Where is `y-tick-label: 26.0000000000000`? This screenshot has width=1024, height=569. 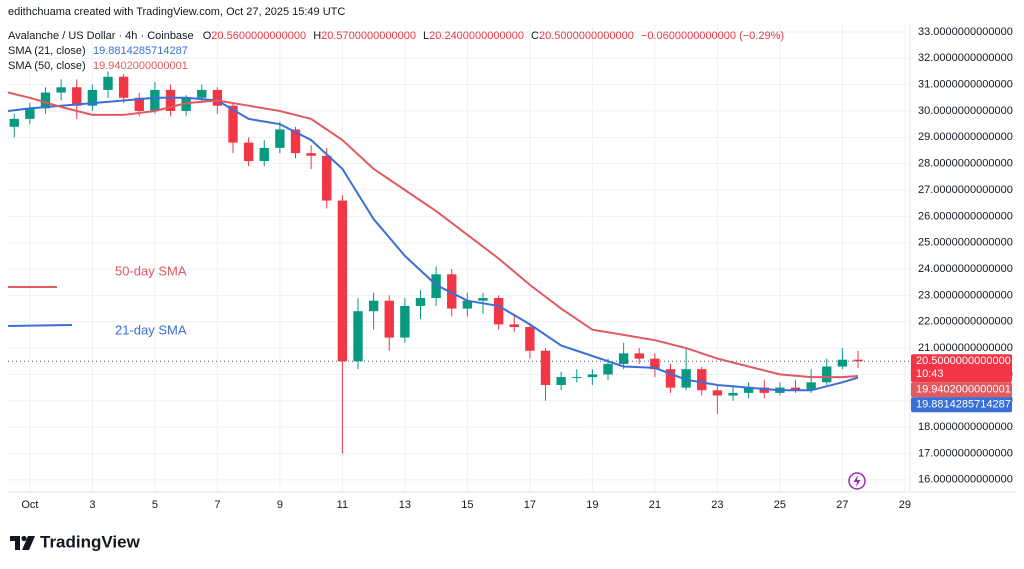
y-tick-label: 26.0000000000000 is located at coordinates (965, 216).